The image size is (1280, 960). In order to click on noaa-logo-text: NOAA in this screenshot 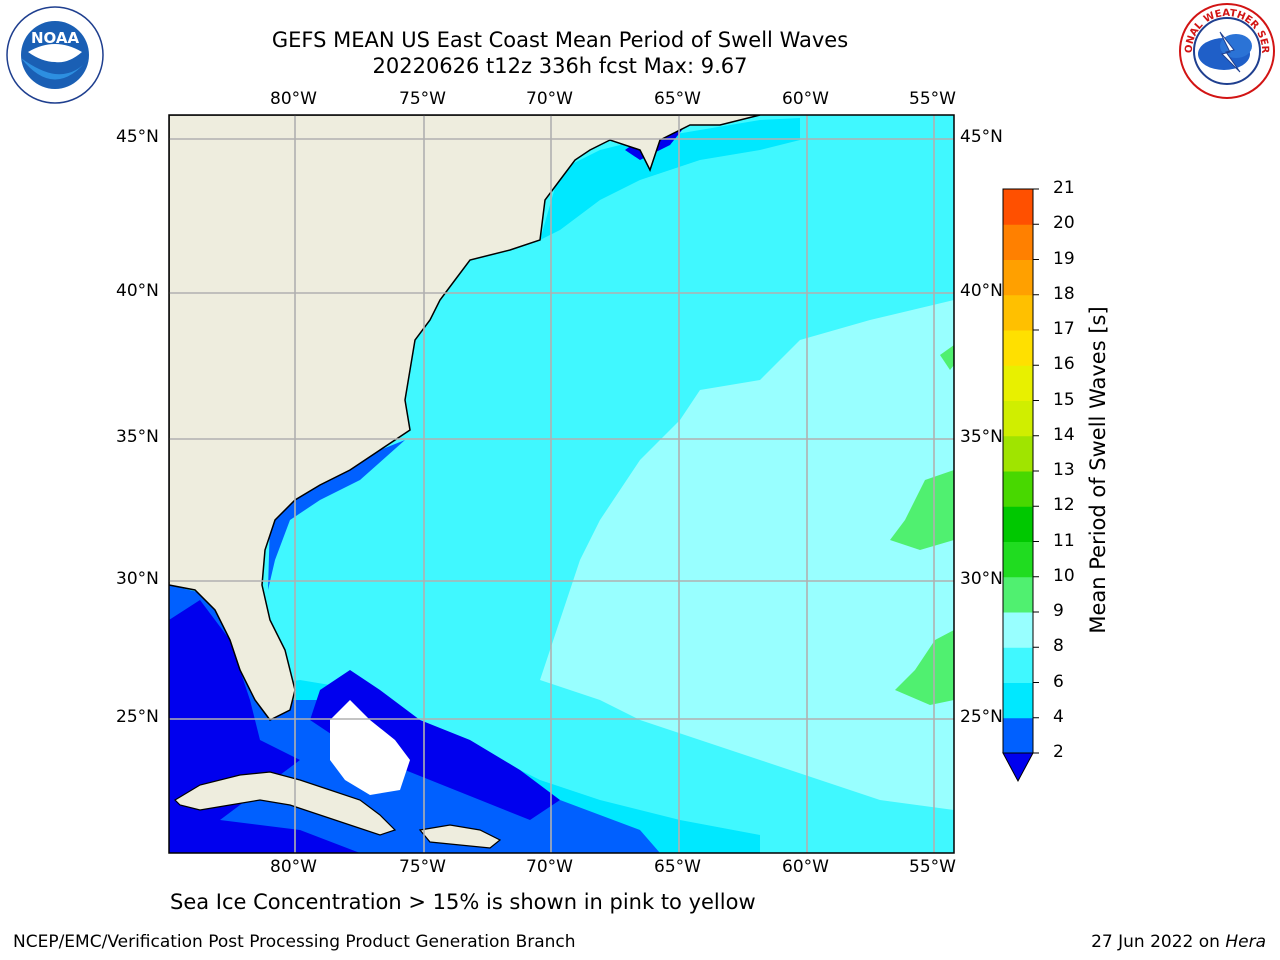, I will do `click(55, 38)`.